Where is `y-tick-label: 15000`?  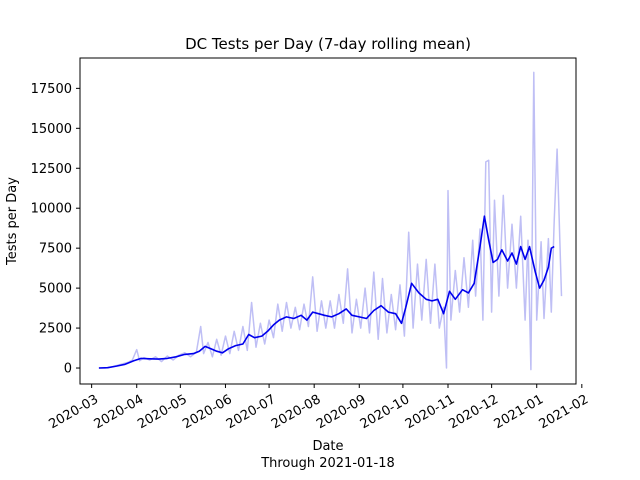 y-tick-label: 15000 is located at coordinates (51, 129).